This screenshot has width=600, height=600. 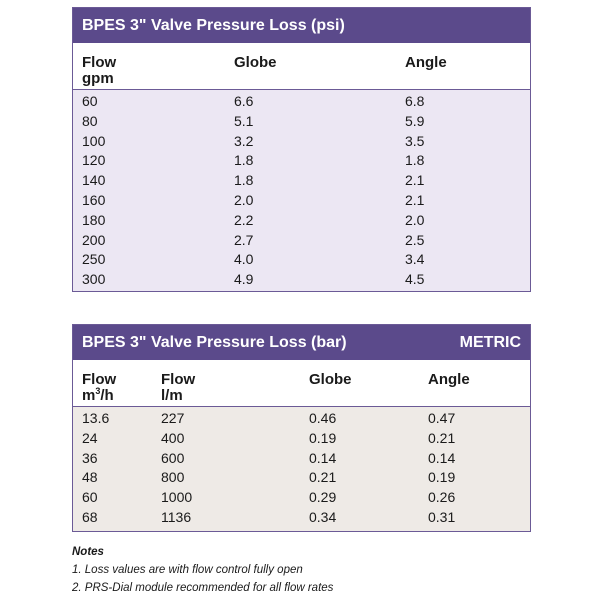 What do you see at coordinates (490, 342) in the screenshot?
I see `metric-badge: METRIC` at bounding box center [490, 342].